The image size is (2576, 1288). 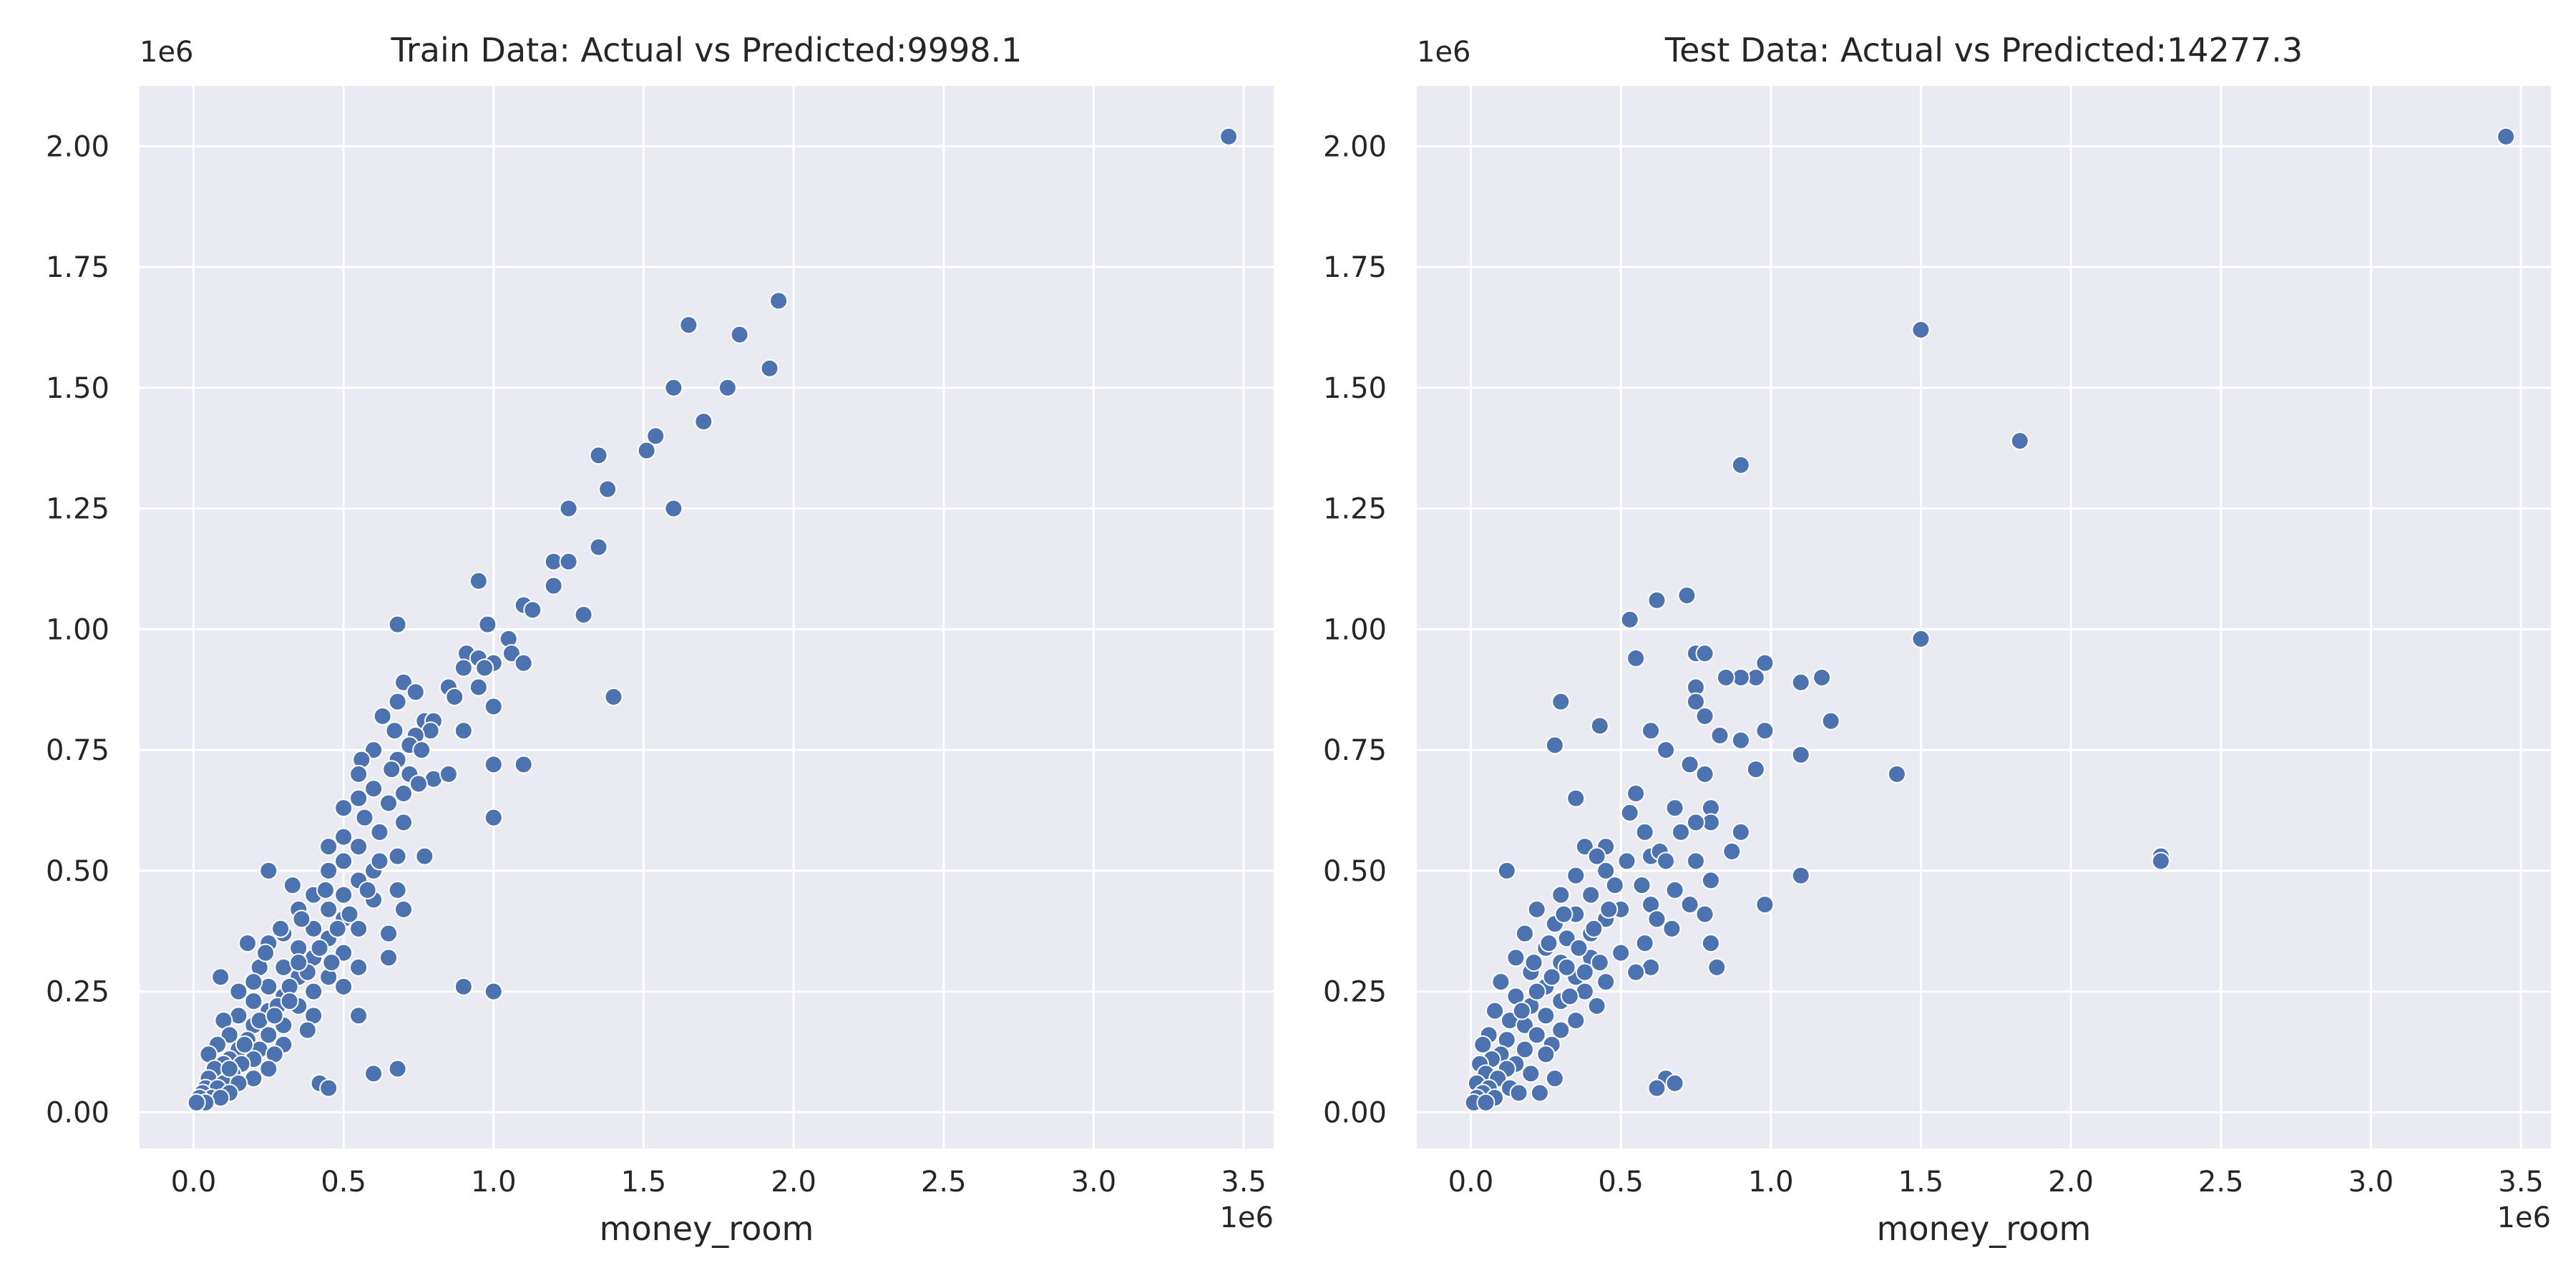 I want to click on train-x-offset-label: 1e6, so click(x=1246, y=1217).